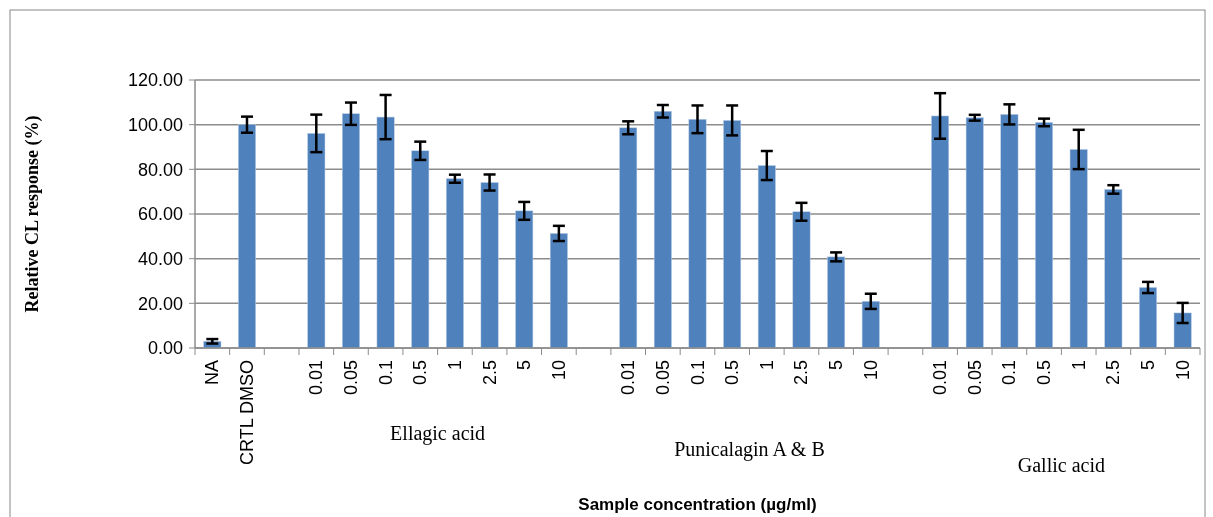  Describe the element at coordinates (32, 214) in the screenshot. I see `y-axis-title: Relative CL response (%)` at that location.